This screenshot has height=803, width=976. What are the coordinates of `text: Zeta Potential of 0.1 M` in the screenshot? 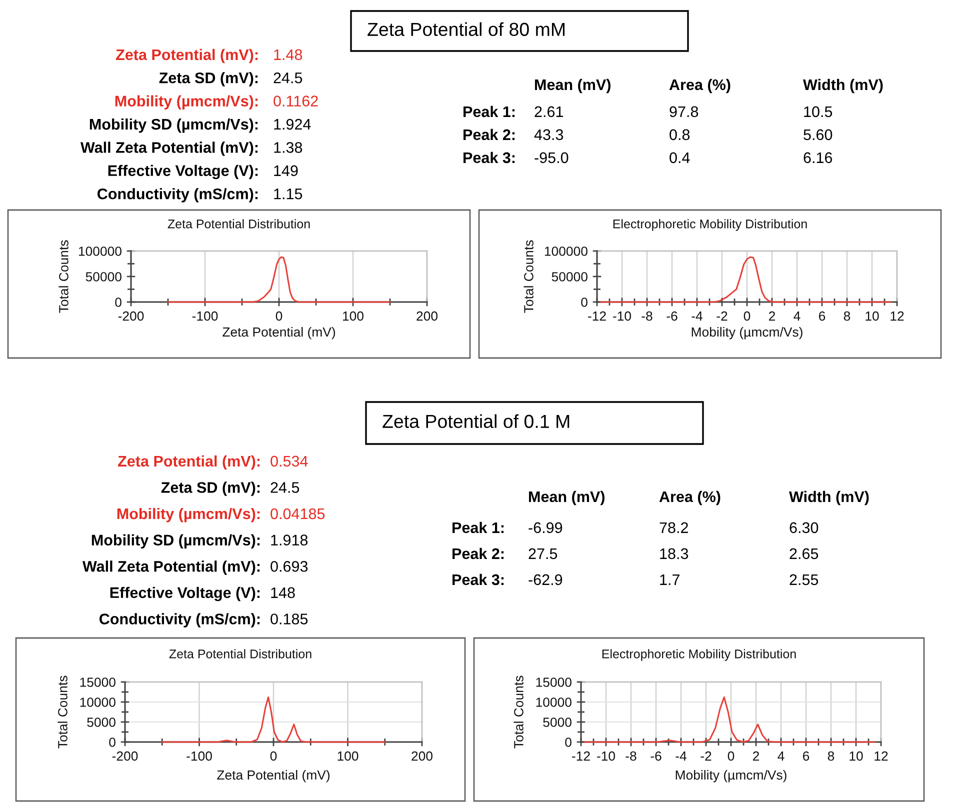 It's located at (476, 421).